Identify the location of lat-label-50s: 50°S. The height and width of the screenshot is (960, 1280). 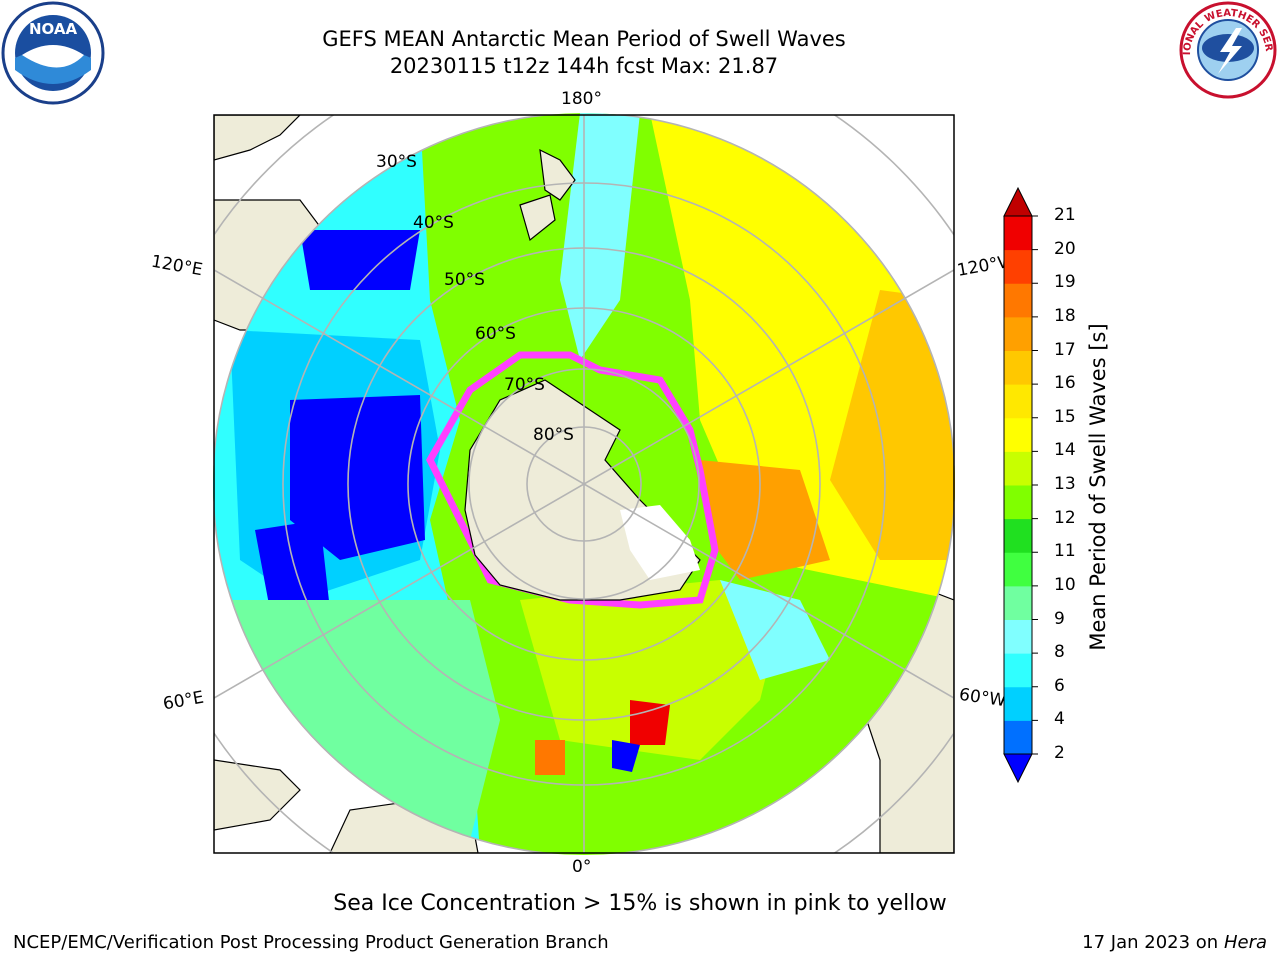
(464, 280).